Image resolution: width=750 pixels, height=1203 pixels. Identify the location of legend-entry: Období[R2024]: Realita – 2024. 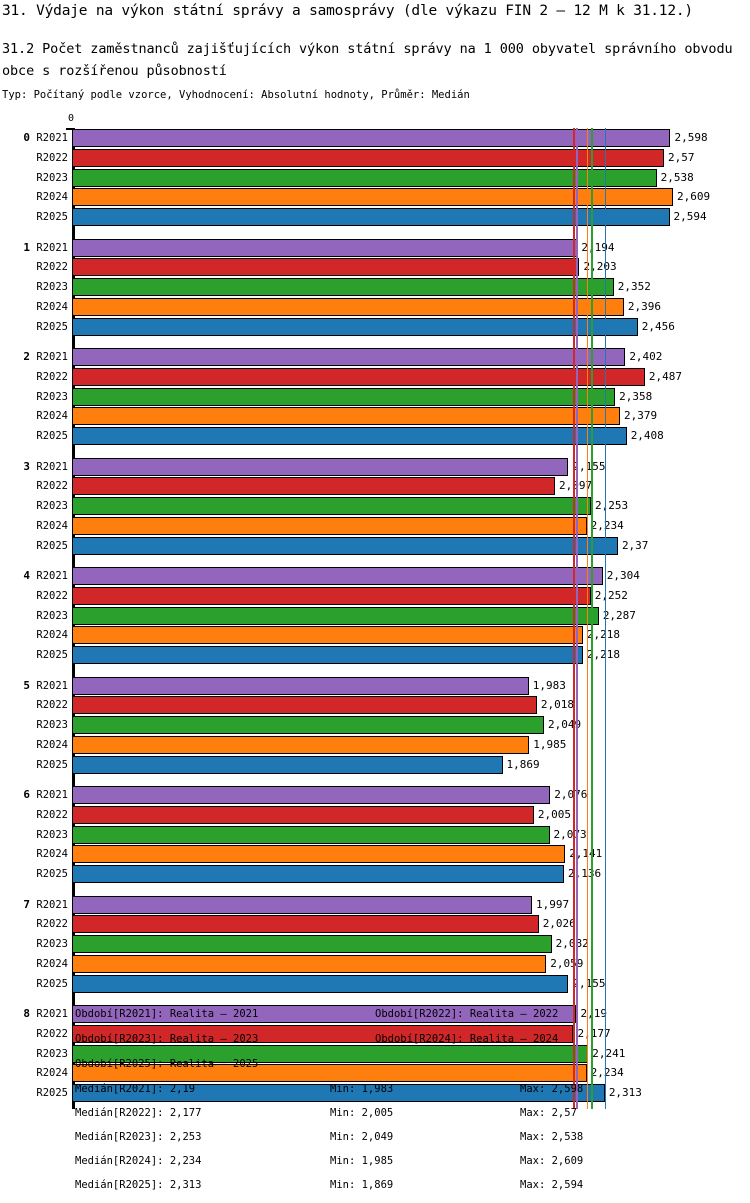
(467, 1039).